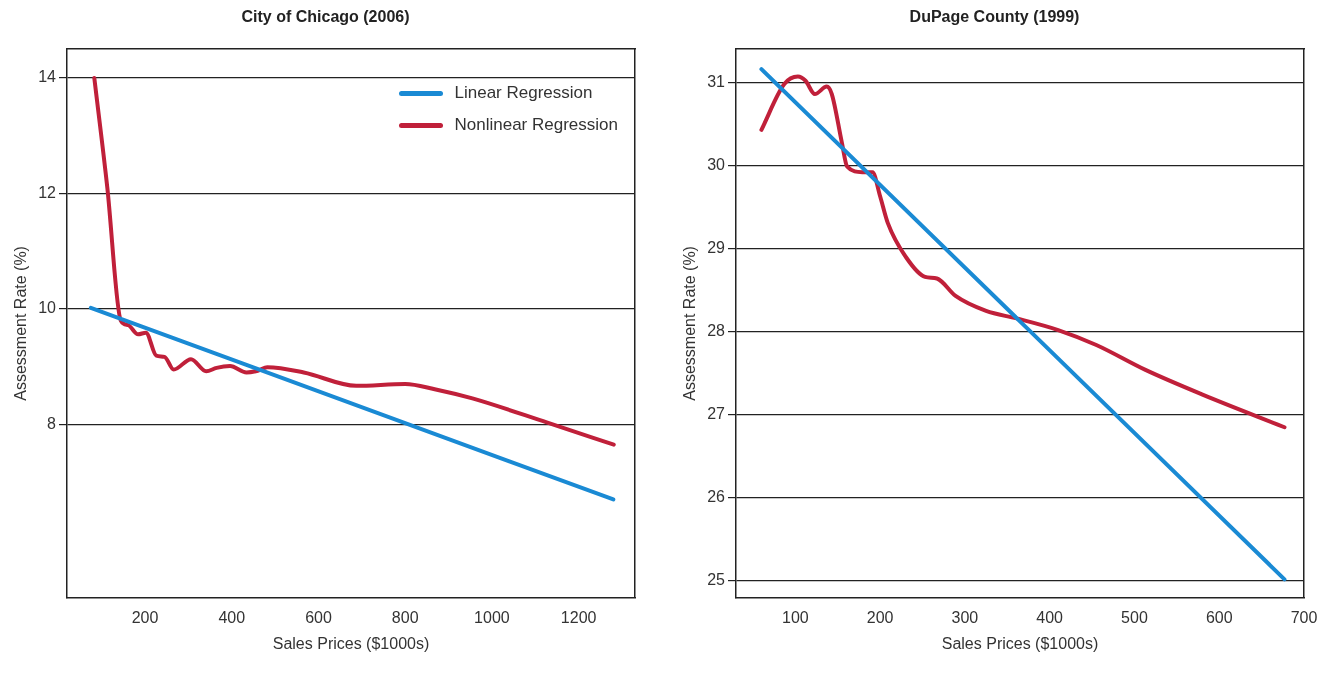 The width and height of the screenshot is (1342, 675). Describe the element at coordinates (1304, 617) in the screenshot. I see `x-tick-label: 700` at that location.